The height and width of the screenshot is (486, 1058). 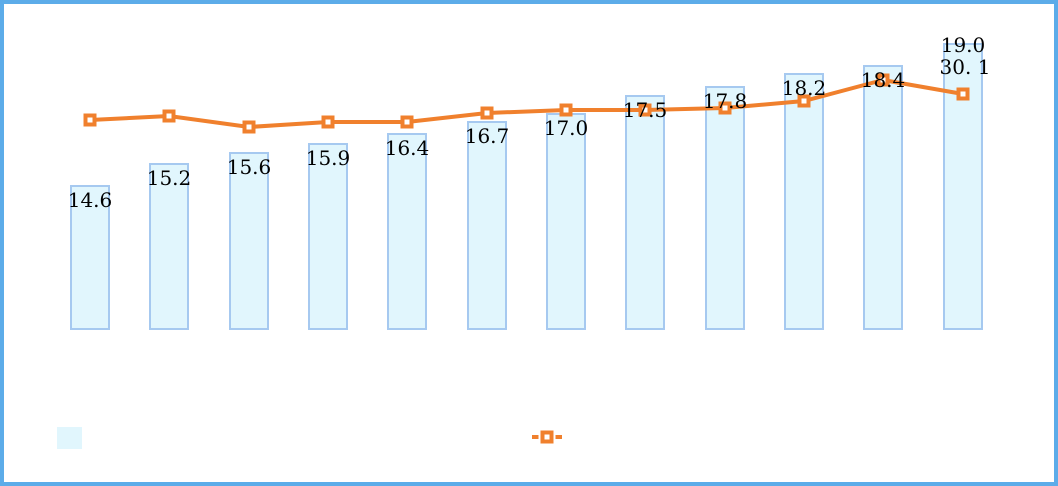 I want to click on bar-value-label: 15.6, so click(x=249, y=167).